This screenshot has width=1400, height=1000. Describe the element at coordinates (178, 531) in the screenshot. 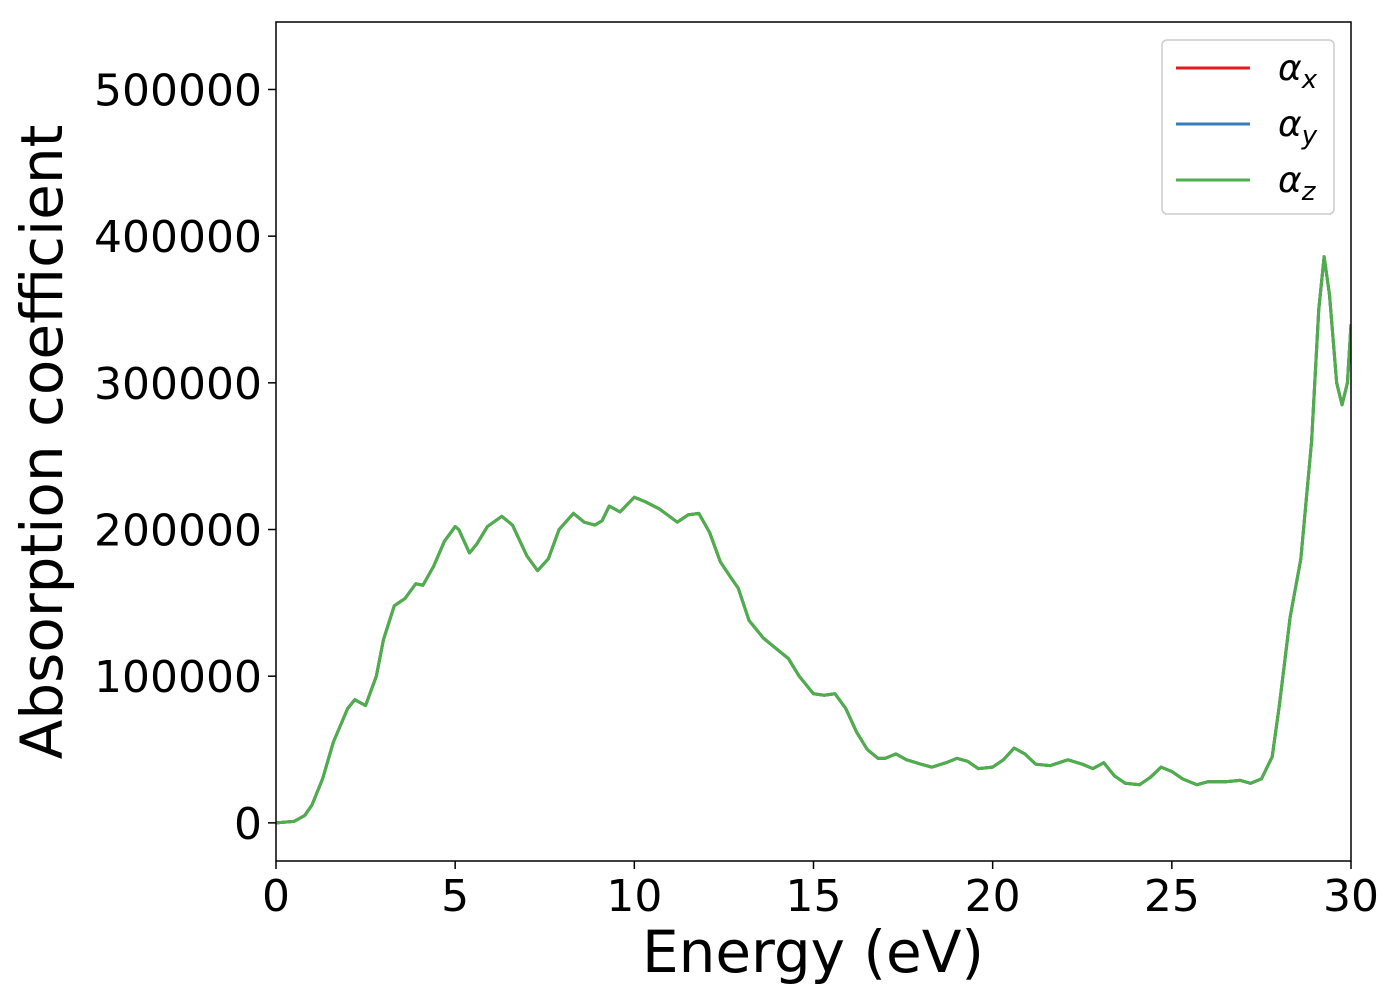

I see `y-tick-label: 200000` at that location.